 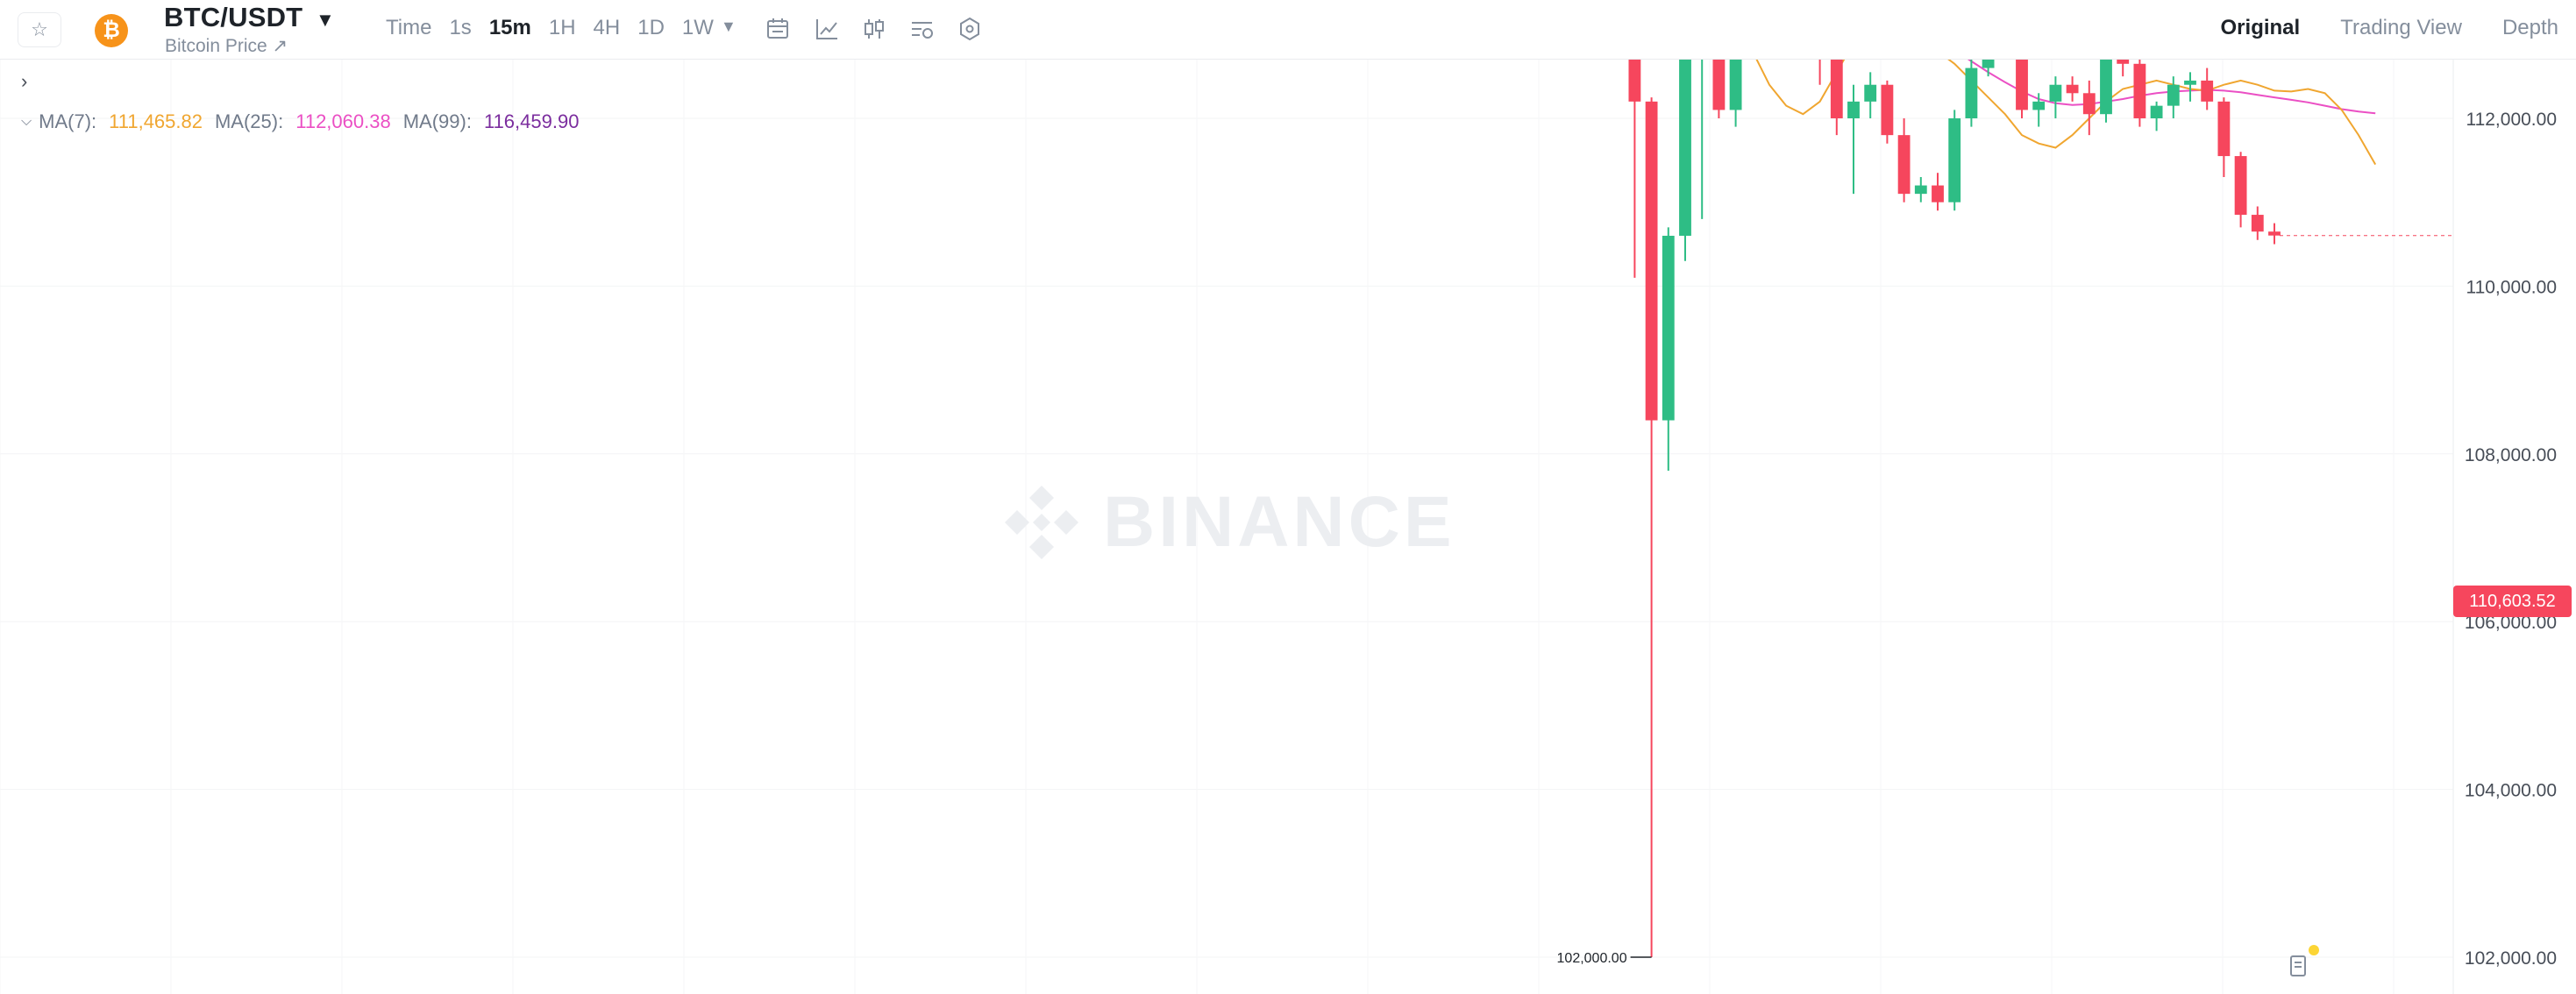 I want to click on view-tabs: Original Trading View Depth, so click(x=2369, y=28).